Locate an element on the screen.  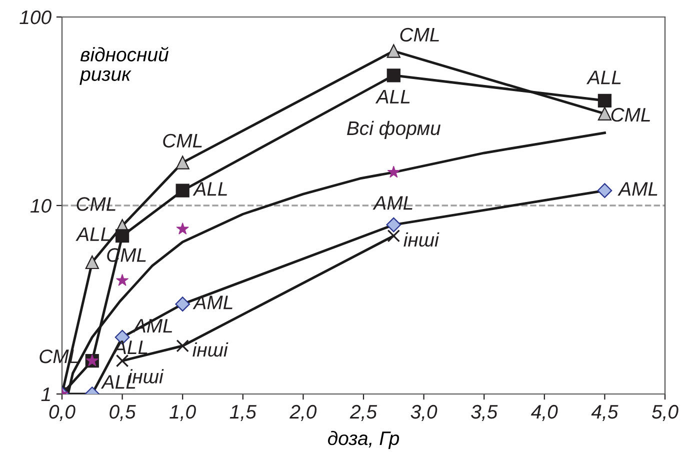
annotation: Всі форми is located at coordinates (393, 129).